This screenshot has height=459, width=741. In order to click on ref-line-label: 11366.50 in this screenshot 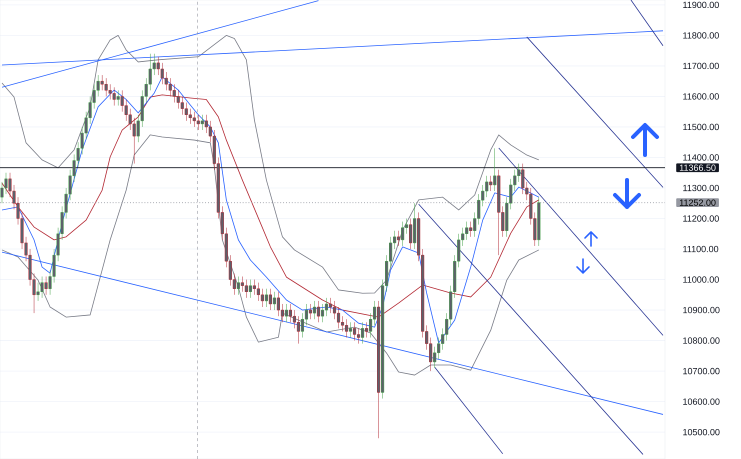, I will do `click(698, 167)`.